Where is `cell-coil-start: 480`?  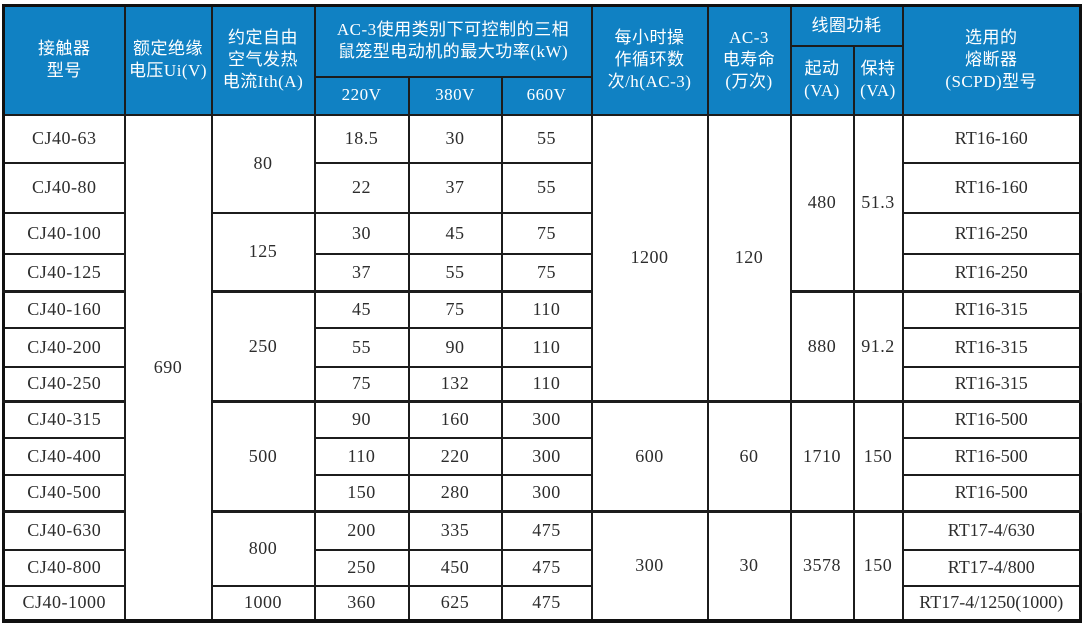 cell-coil-start: 480 is located at coordinates (822, 203).